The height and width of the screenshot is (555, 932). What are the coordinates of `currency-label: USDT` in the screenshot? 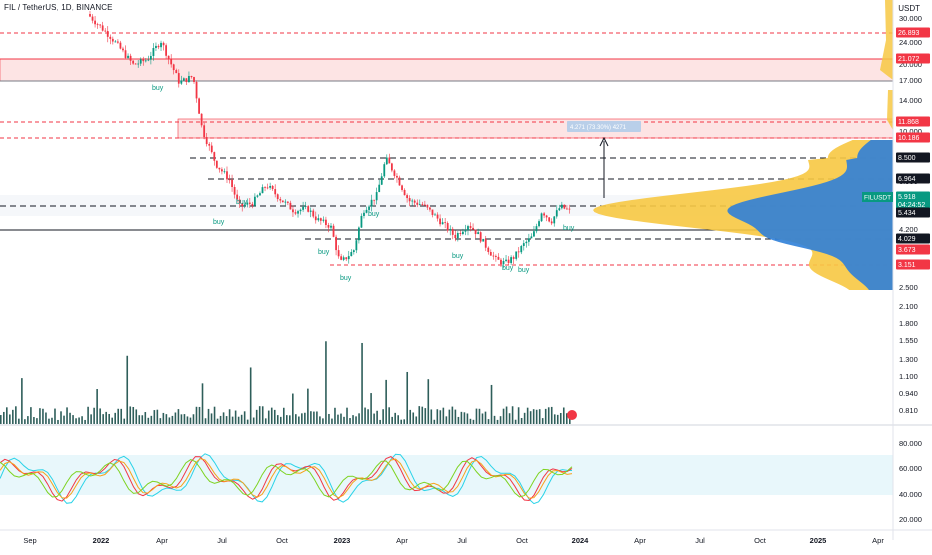 It's located at (909, 8).